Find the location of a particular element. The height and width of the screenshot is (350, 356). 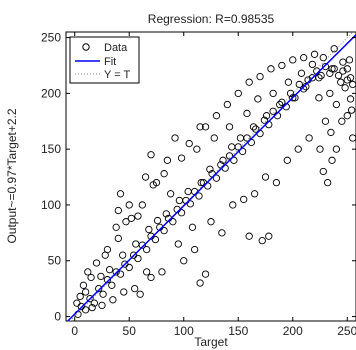

x-tick-label: 200 is located at coordinates (293, 331).